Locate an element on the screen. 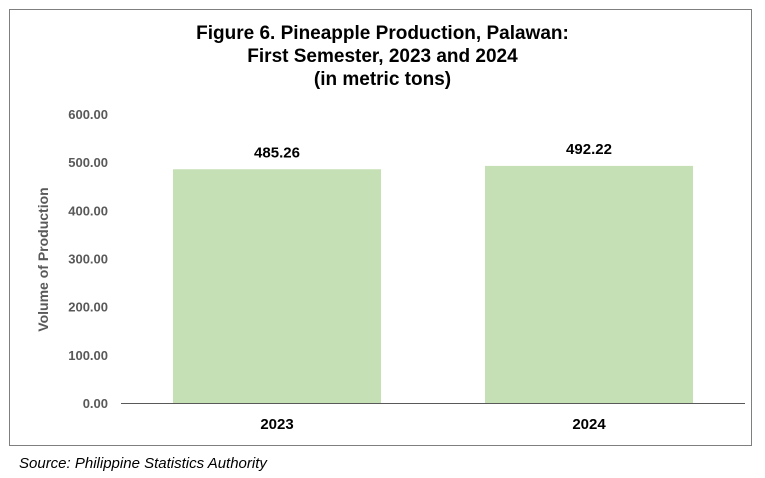 This screenshot has height=478, width=765. data-label-2024: 492.22 is located at coordinates (589, 149).